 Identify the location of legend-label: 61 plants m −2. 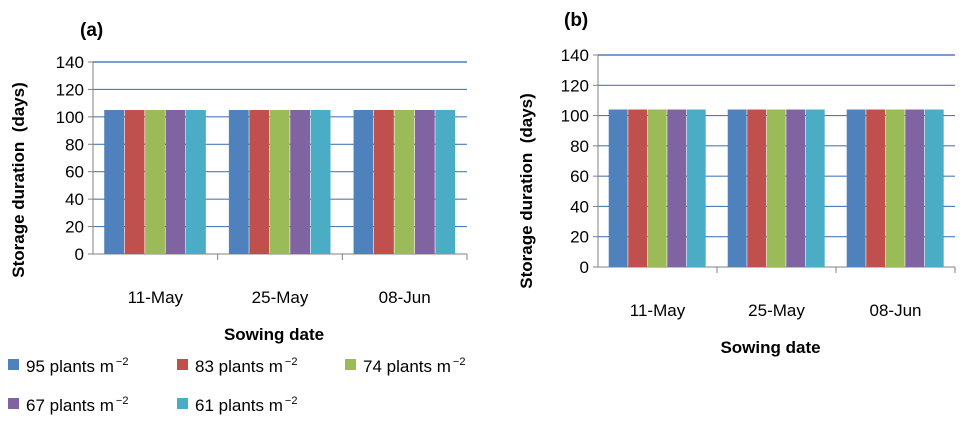
(246, 405).